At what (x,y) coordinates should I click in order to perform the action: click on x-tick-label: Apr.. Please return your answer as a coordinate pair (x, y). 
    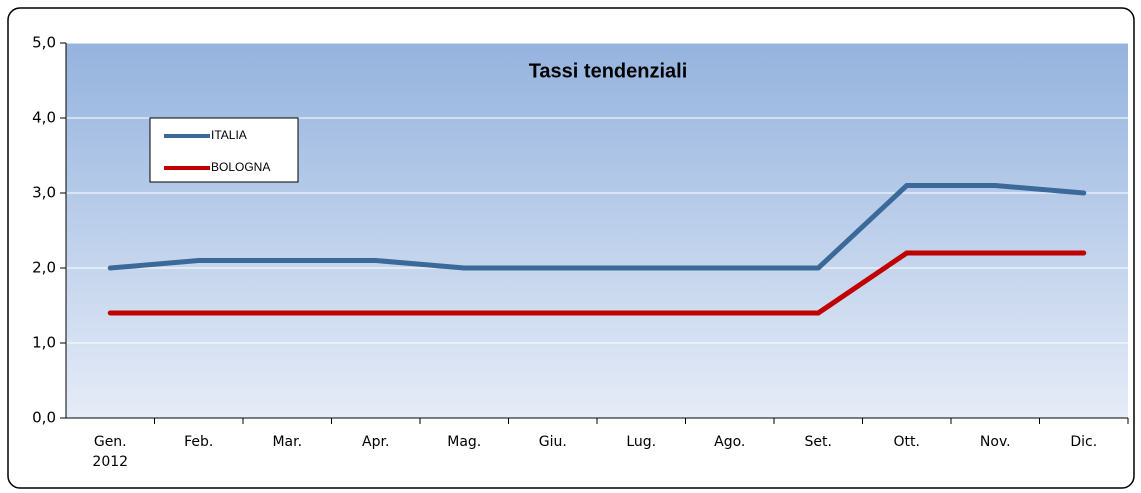
    Looking at the image, I should click on (375, 442).